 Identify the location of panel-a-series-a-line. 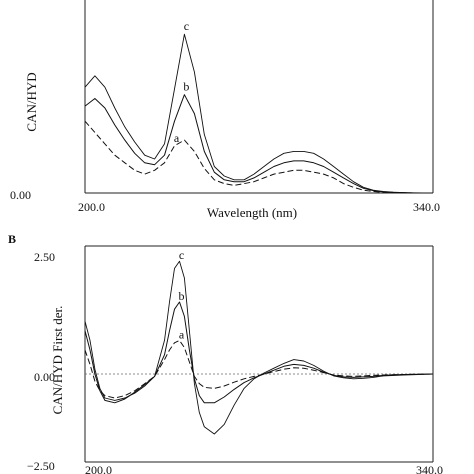
(258, 157).